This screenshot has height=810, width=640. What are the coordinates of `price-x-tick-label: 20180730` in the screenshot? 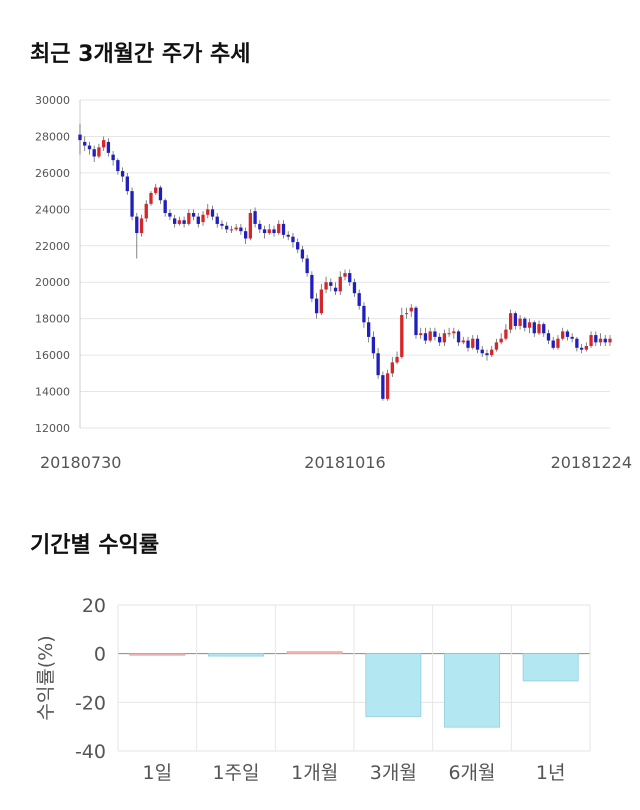 It's located at (80, 462).